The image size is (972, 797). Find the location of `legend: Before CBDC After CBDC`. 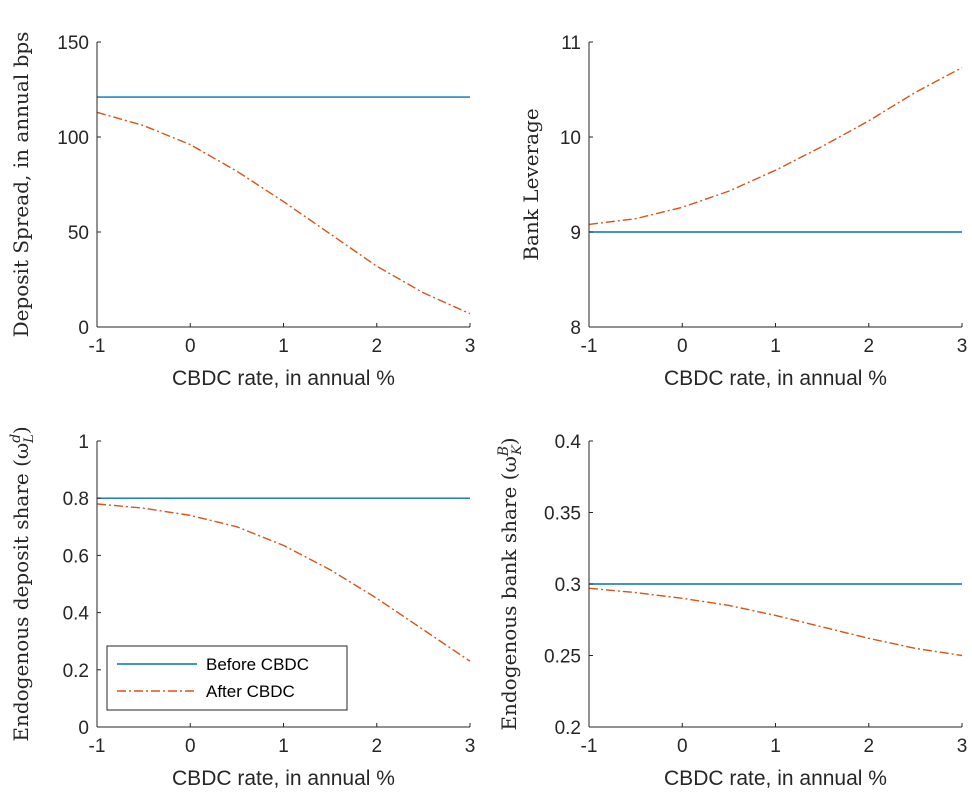

legend: Before CBDC After CBDC is located at coordinates (227, 678).